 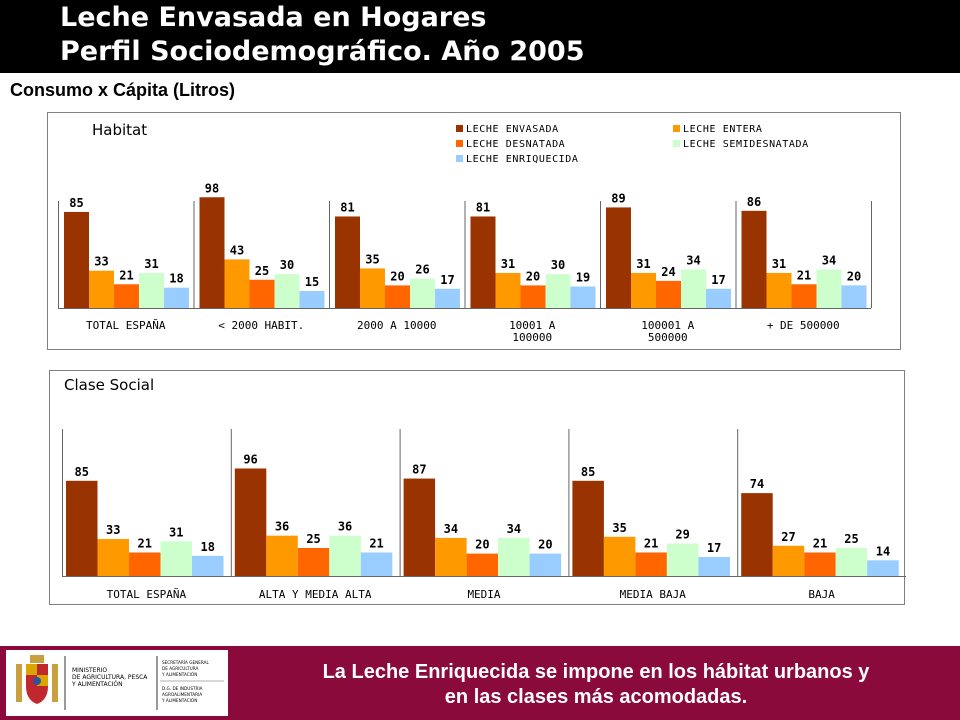 What do you see at coordinates (757, 484) in the screenshot?
I see `bar-value-label: 74` at bounding box center [757, 484].